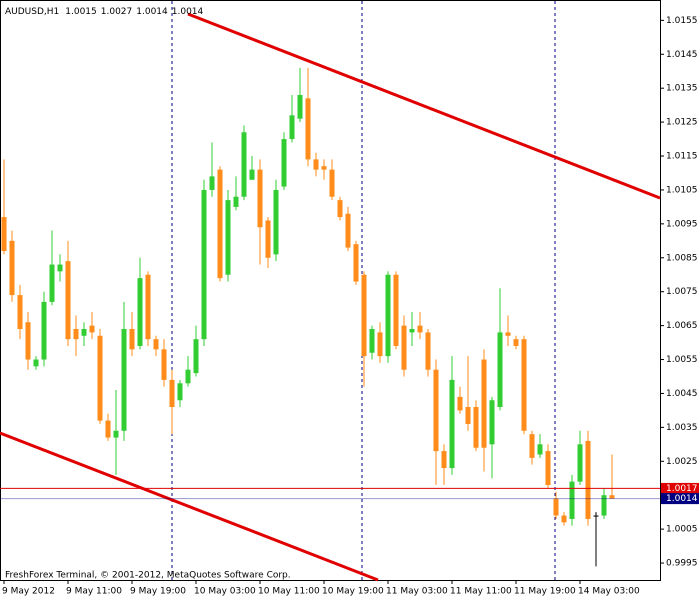 This screenshot has height=600, width=700. I want to click on header: AUDUSD,H1 1.0015 1.0027 1.0014 1.0014, so click(104, 12).